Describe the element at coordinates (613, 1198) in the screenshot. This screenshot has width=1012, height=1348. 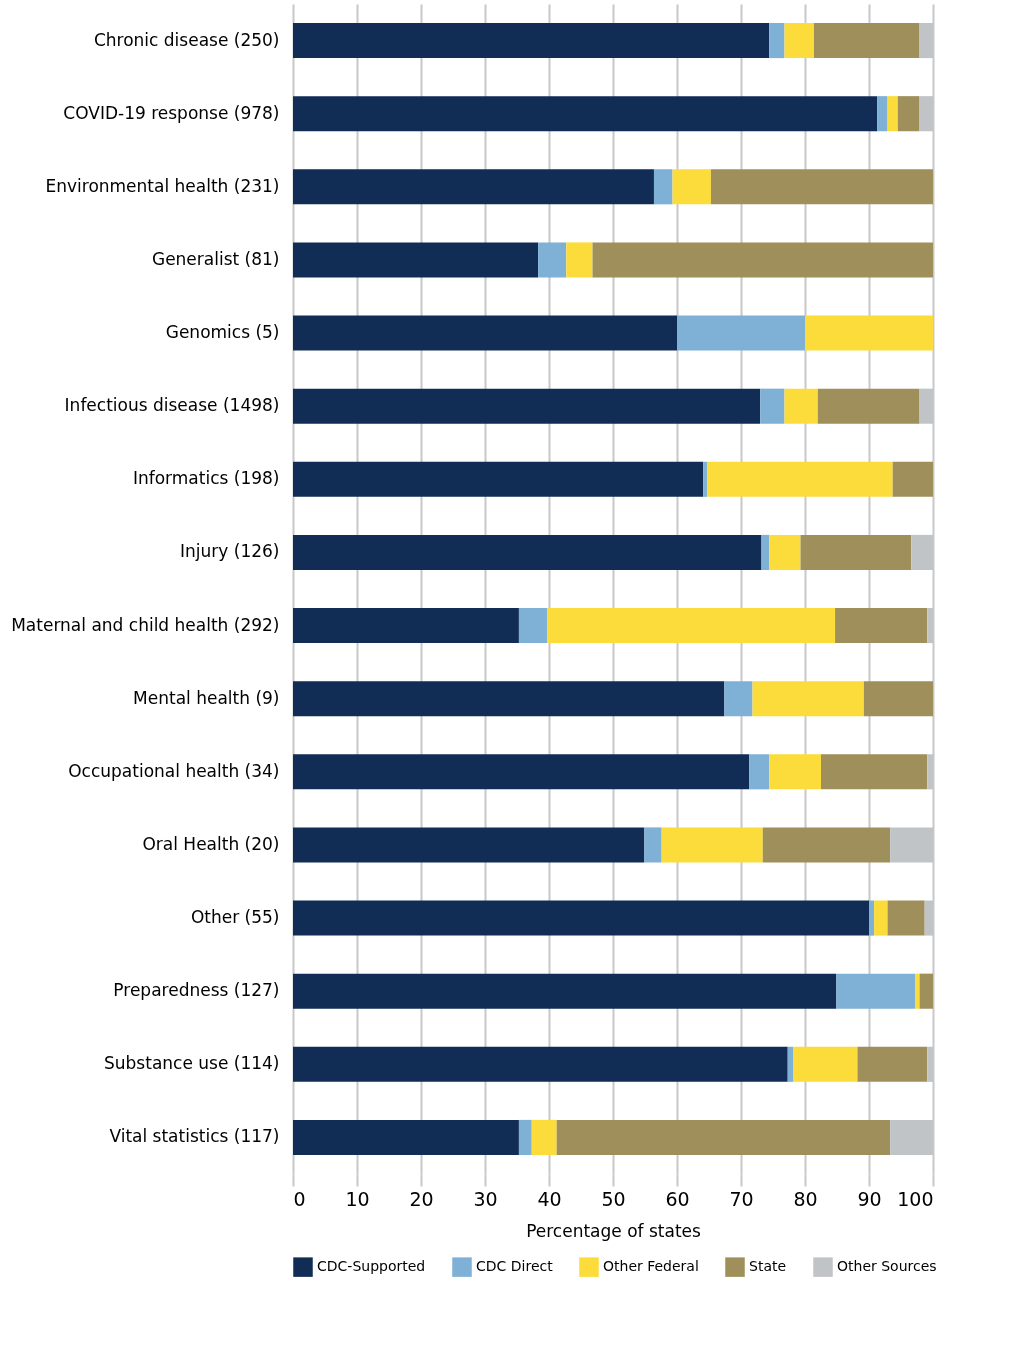
I see `x-tick-label: 50` at that location.